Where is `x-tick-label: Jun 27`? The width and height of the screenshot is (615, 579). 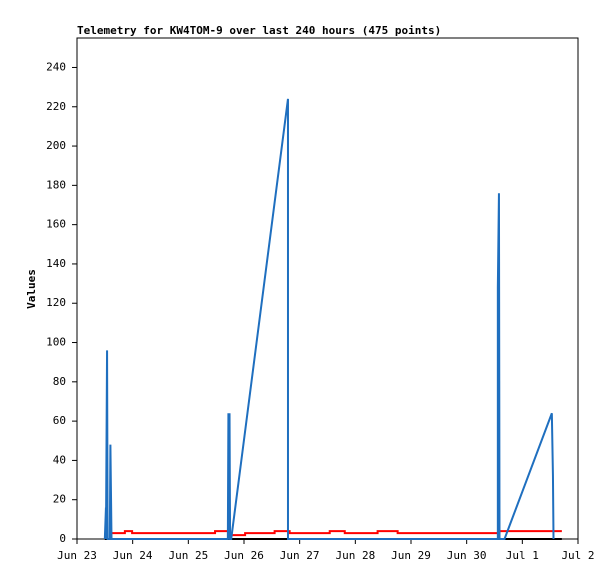
x-tick-label: Jun 27 is located at coordinates (300, 555).